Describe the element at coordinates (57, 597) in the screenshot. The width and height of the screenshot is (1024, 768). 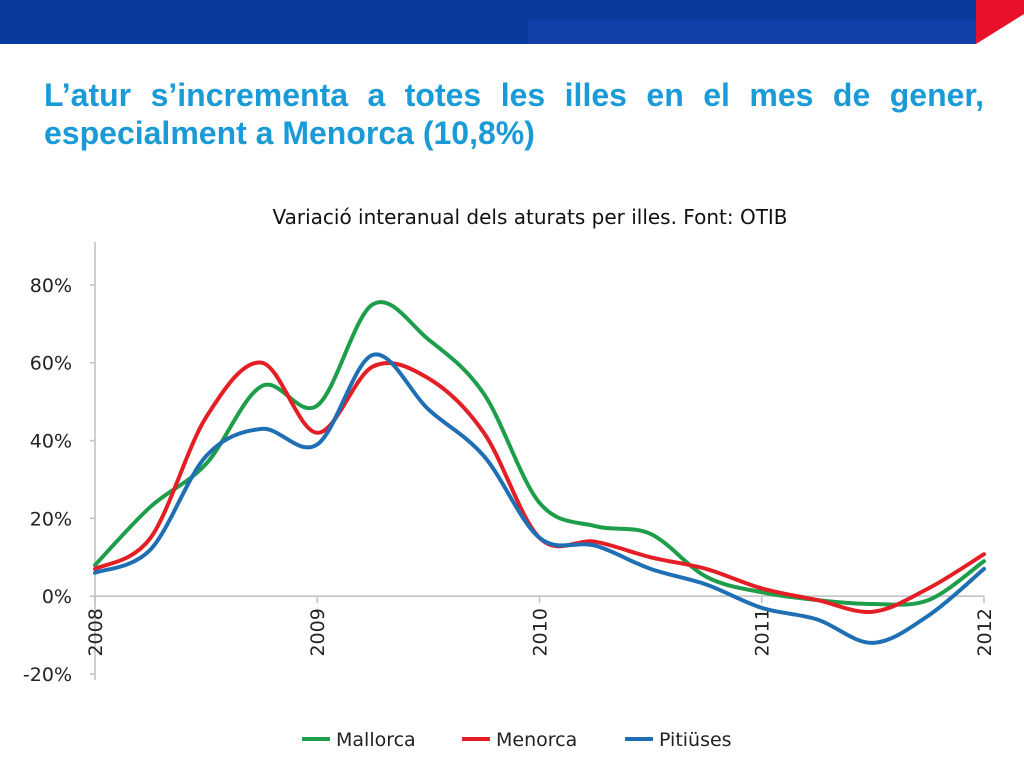
I see `y-tick-label: 0%` at that location.